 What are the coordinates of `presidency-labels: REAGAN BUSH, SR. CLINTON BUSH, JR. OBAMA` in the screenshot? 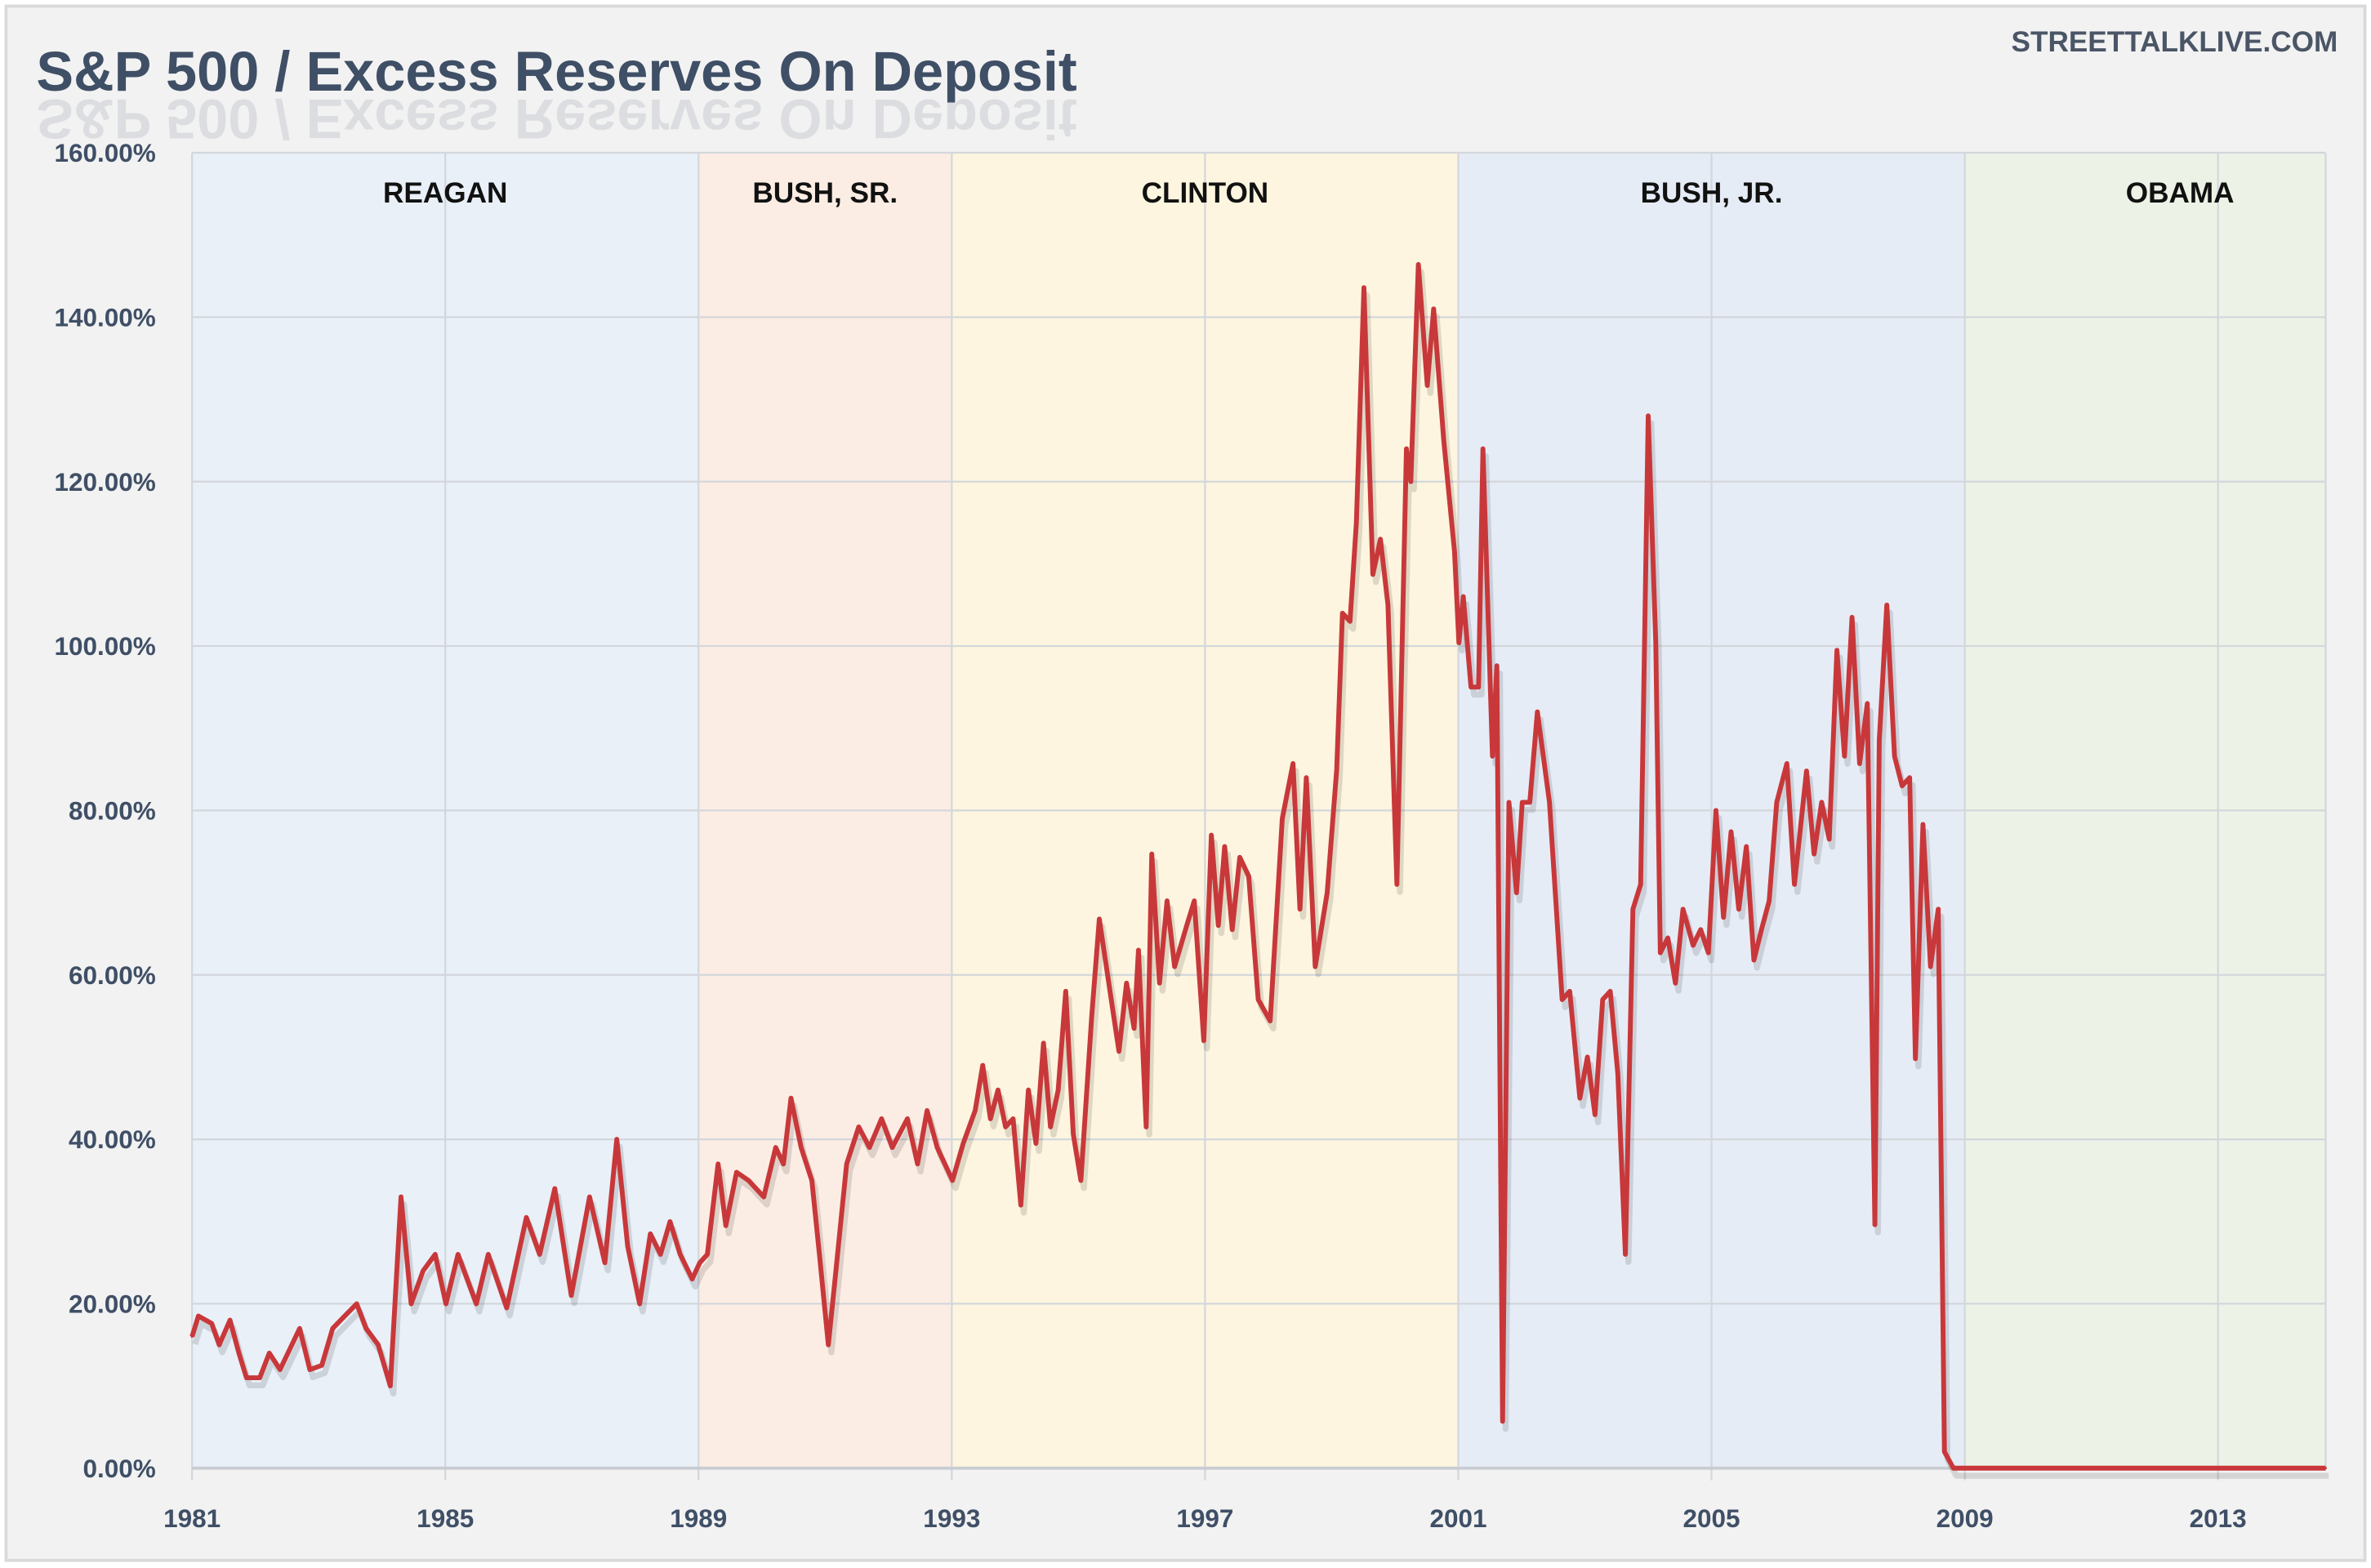 It's located at (1309, 193).